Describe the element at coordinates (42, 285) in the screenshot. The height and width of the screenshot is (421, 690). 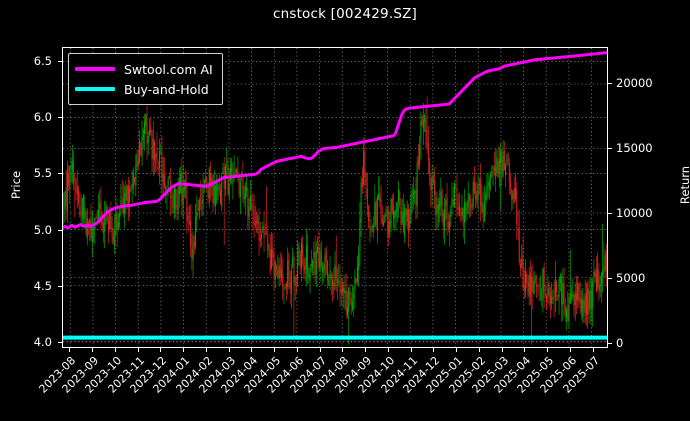
I see `y-tick-label: 4.5` at that location.